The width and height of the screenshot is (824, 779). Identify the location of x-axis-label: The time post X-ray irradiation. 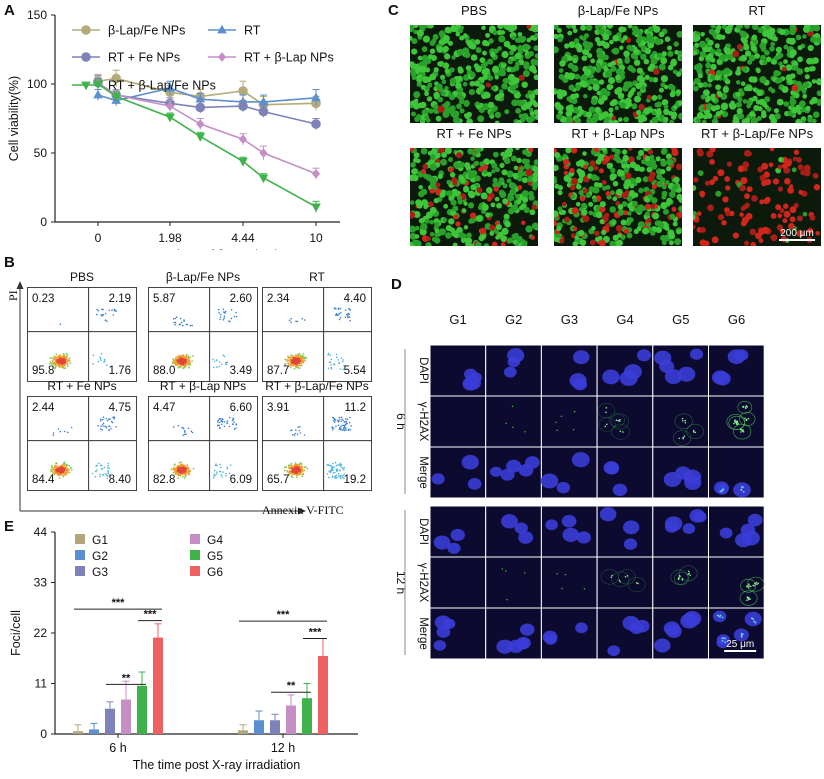
(216, 765).